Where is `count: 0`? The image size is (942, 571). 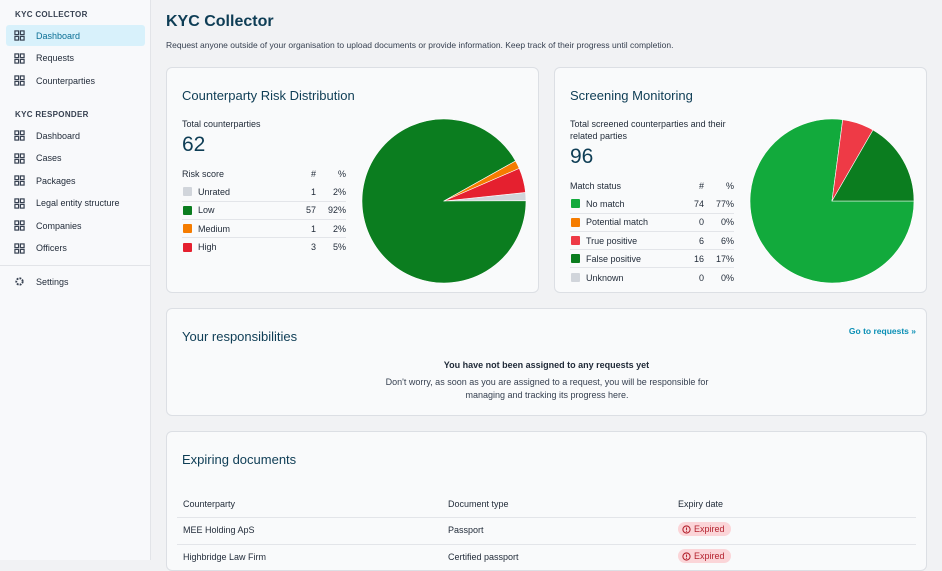
count: 0 is located at coordinates (701, 222).